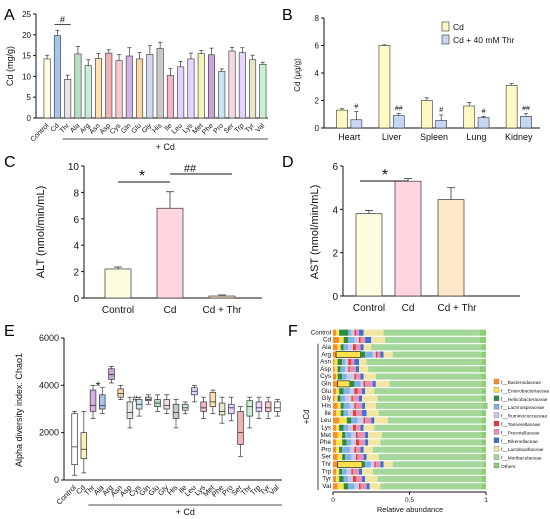 The height and width of the screenshot is (519, 550). What do you see at coordinates (170, 253) in the screenshot?
I see `c-bar` at bounding box center [170, 253].